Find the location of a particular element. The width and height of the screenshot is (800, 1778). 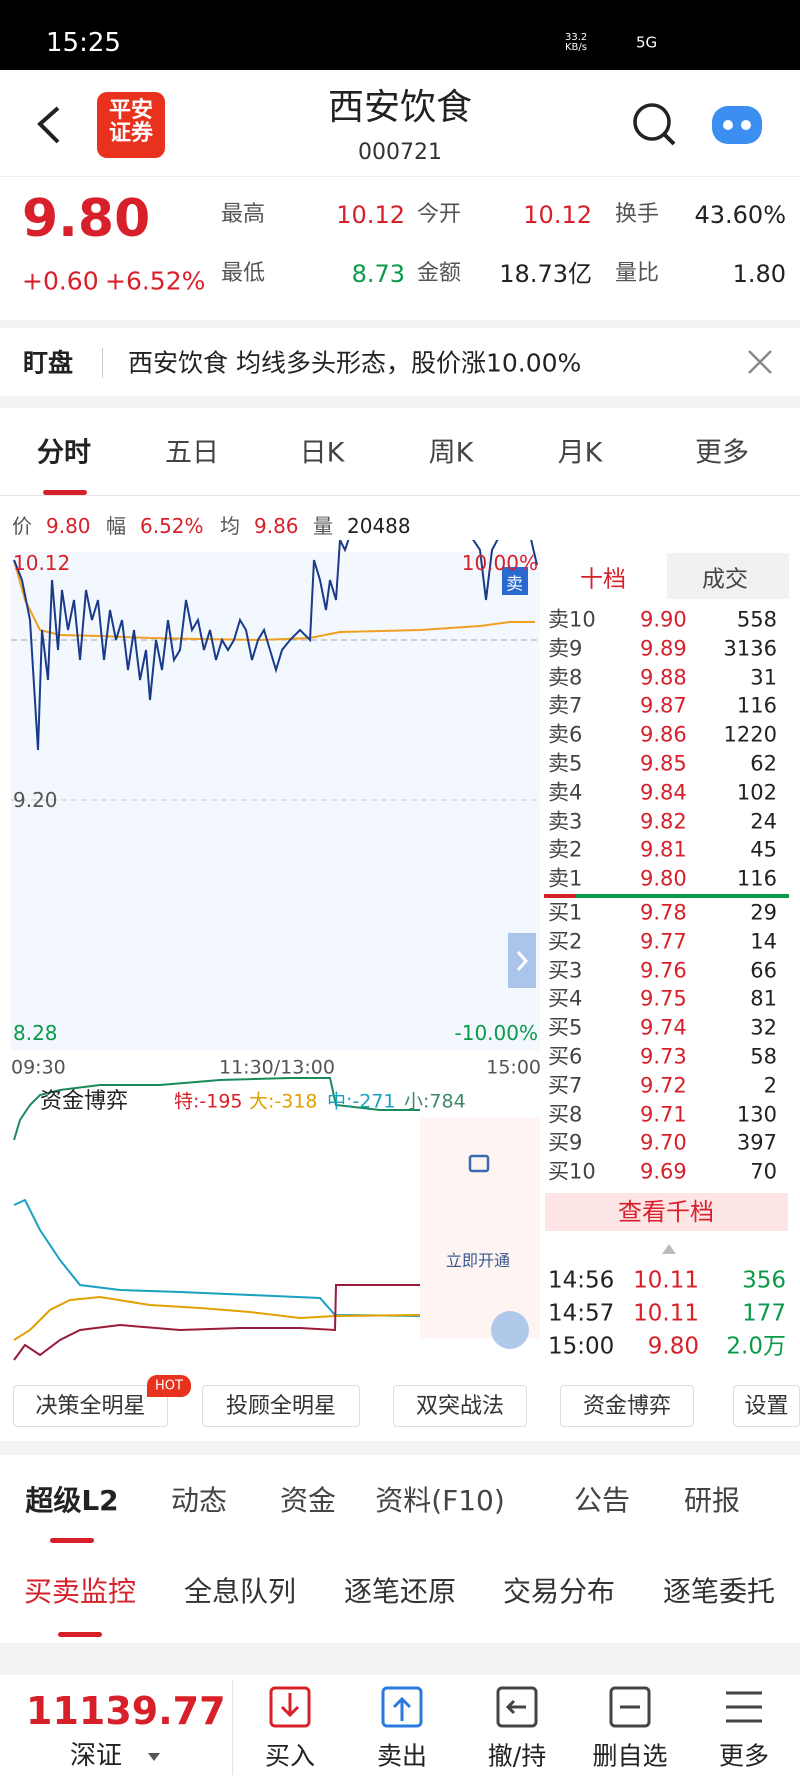

sub-tab: 买卖监控 is located at coordinates (80, 1591).